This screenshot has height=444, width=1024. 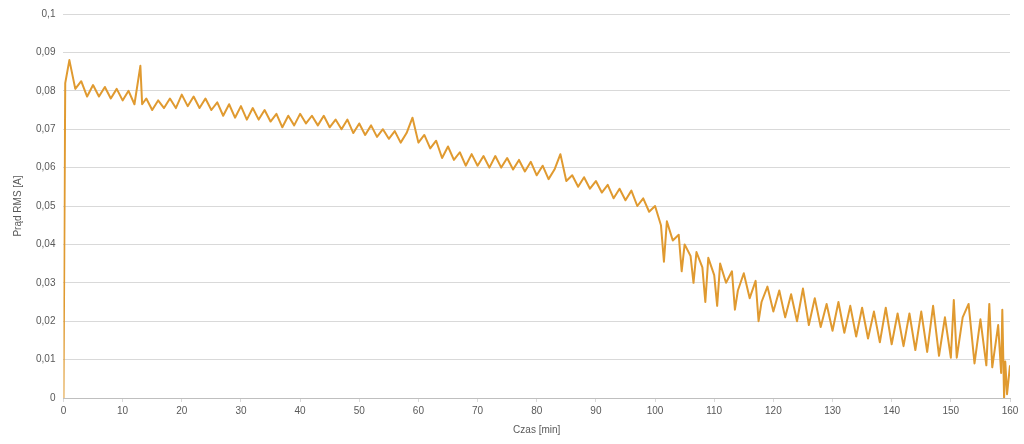 What do you see at coordinates (478, 410) in the screenshot?
I see `x-tick-label: 70` at bounding box center [478, 410].